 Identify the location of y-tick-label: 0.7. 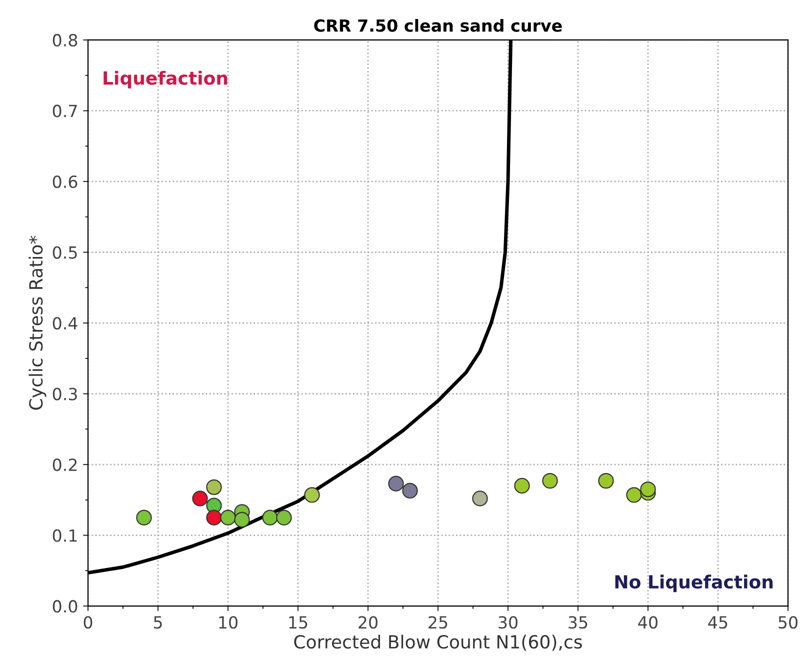
(64, 111).